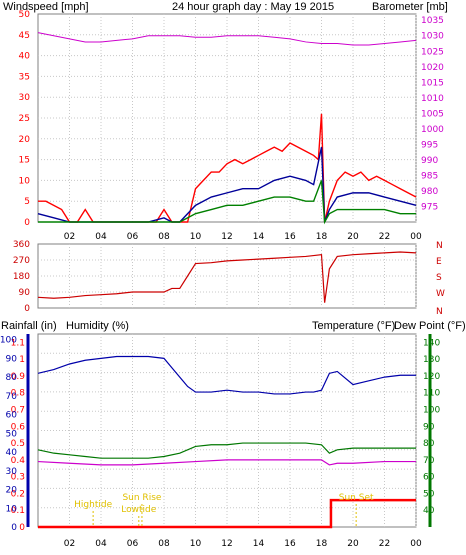 The width and height of the screenshot is (466, 555). Describe the element at coordinates (18, 427) in the screenshot. I see `rainfall-tick: 0.6` at that location.